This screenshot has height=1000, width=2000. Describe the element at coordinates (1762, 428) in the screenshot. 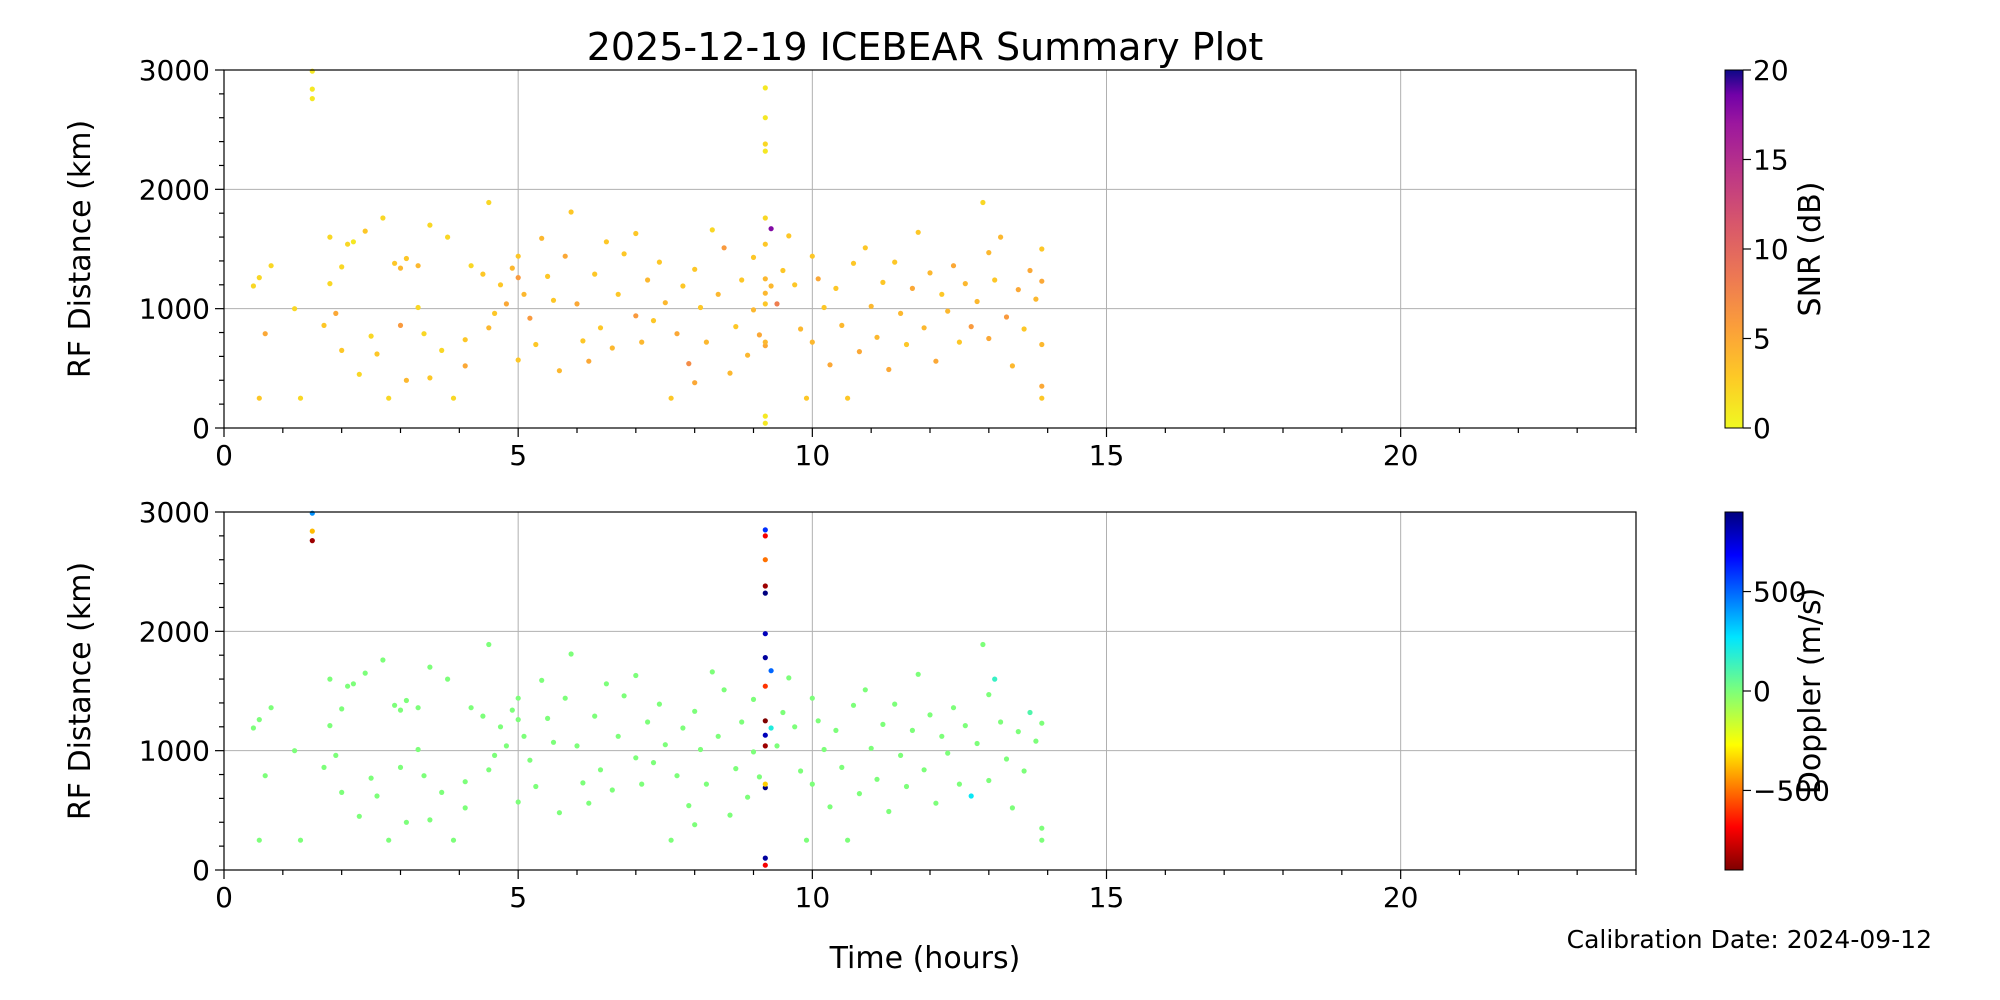

I see `colorbar-tick-label: 0` at that location.